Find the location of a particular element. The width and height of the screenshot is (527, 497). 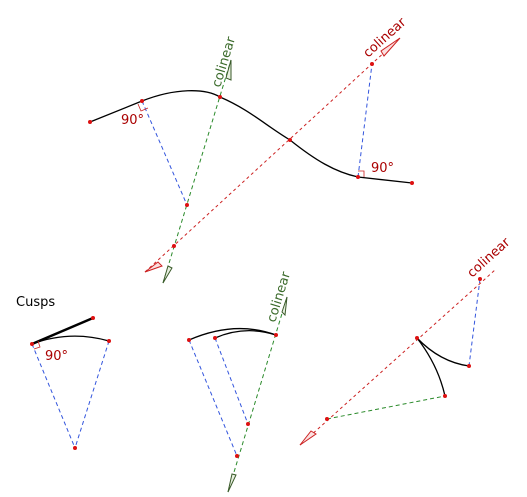

section-title: Cusps is located at coordinates (35, 302).